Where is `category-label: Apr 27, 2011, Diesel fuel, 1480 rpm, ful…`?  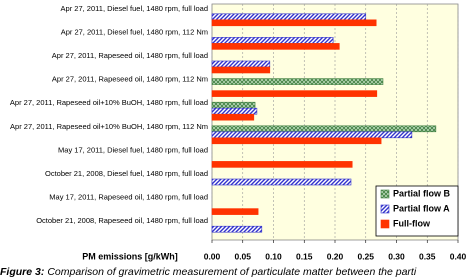 category-label: Apr 27, 2011, Diesel fuel, 1480 rpm, ful… is located at coordinates (134, 8).